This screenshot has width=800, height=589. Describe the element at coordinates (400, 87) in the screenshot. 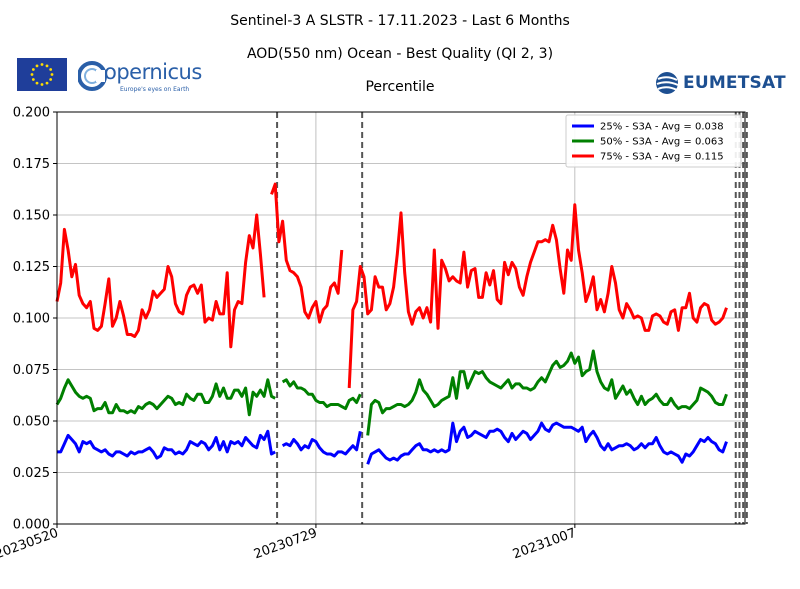

I see `chart-statistic: Percentile` at that location.